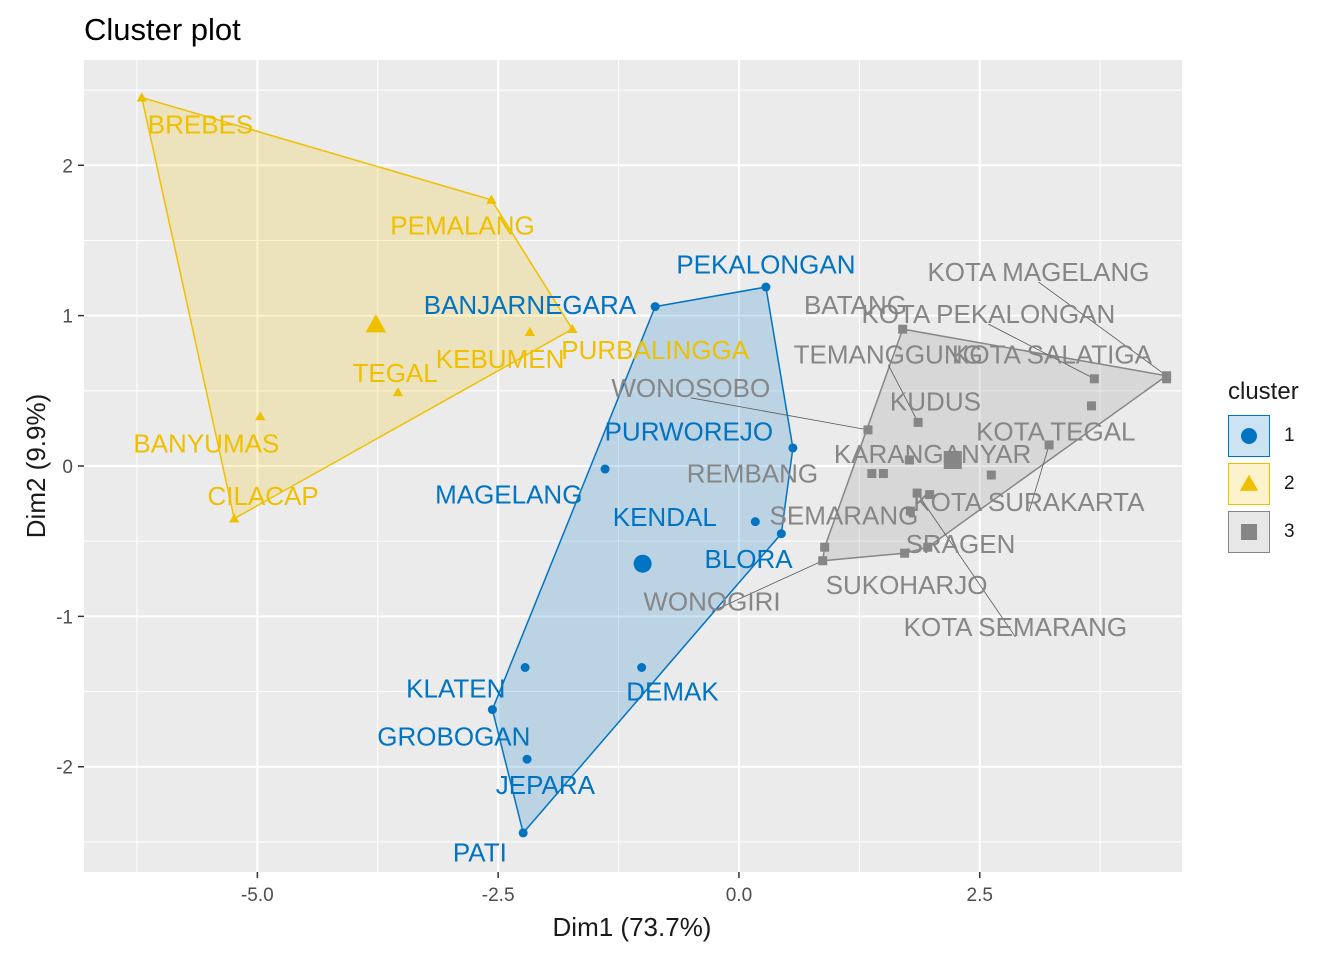 This screenshot has width=1344, height=960. What do you see at coordinates (1289, 435) in the screenshot?
I see `legend-label: 1` at bounding box center [1289, 435].